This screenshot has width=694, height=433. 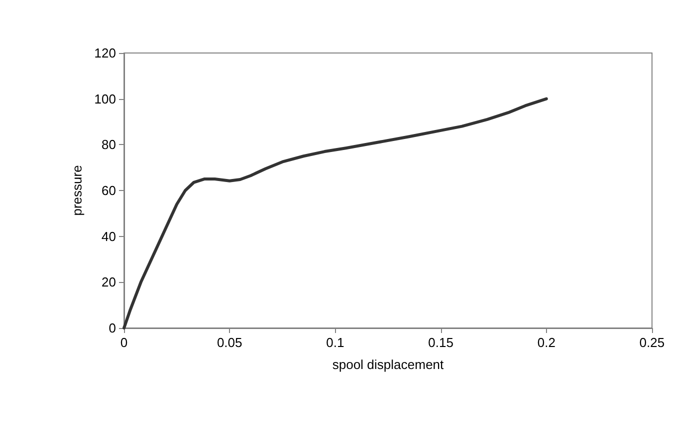 I want to click on x-tick-label: 0.25, so click(x=652, y=342).